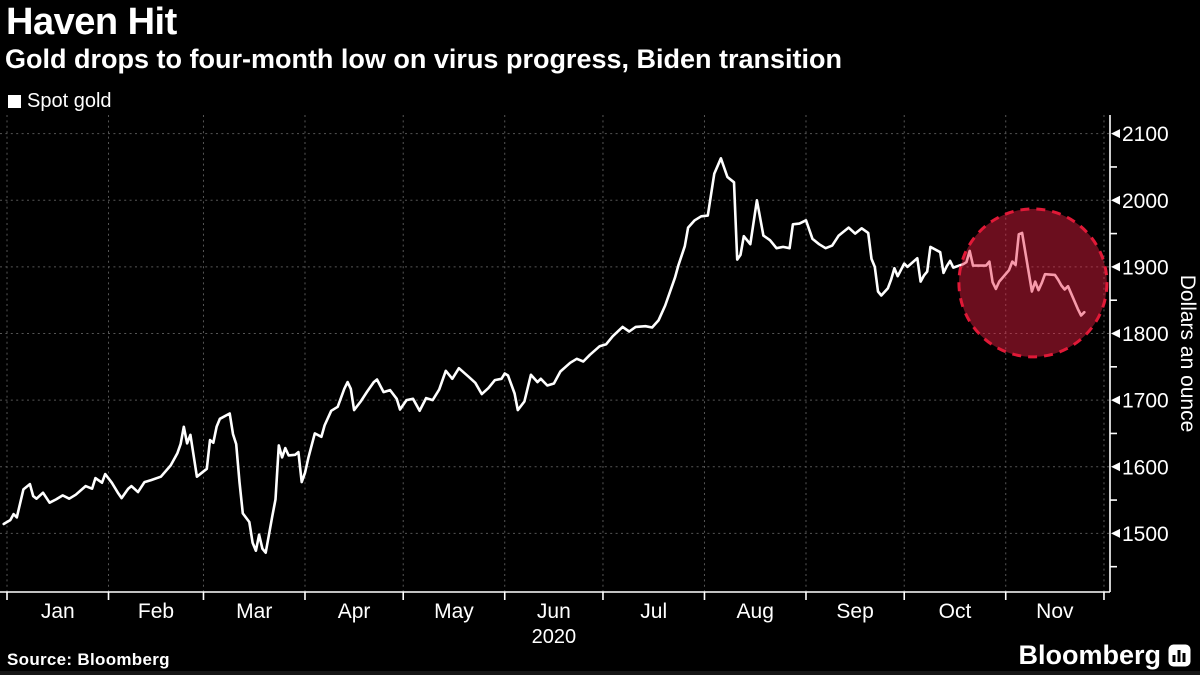  What do you see at coordinates (1145, 467) in the screenshot?
I see `y-tick-label: 1600` at bounding box center [1145, 467].